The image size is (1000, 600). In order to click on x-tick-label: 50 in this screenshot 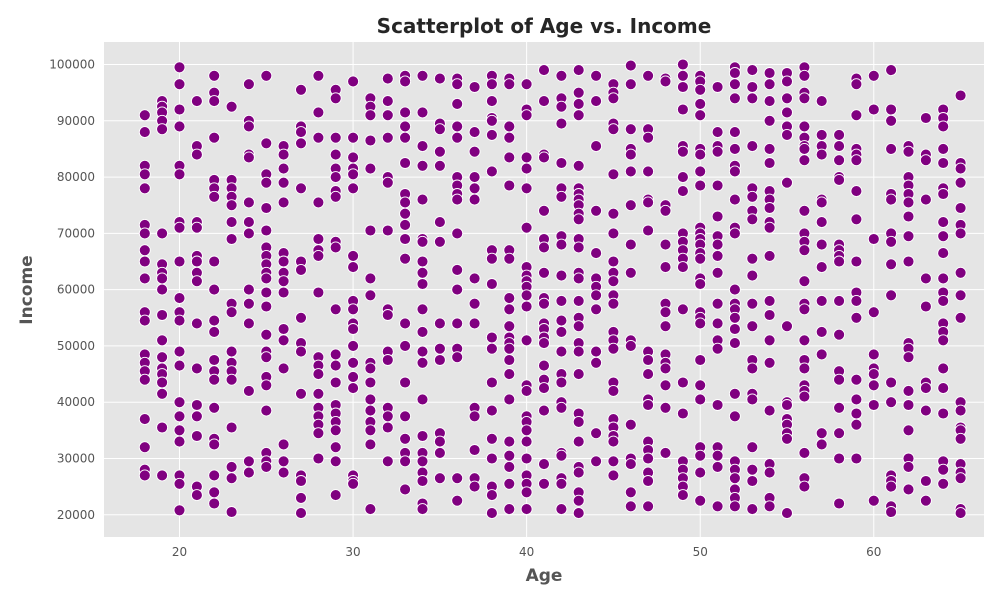, I will do `click(700, 552)`.